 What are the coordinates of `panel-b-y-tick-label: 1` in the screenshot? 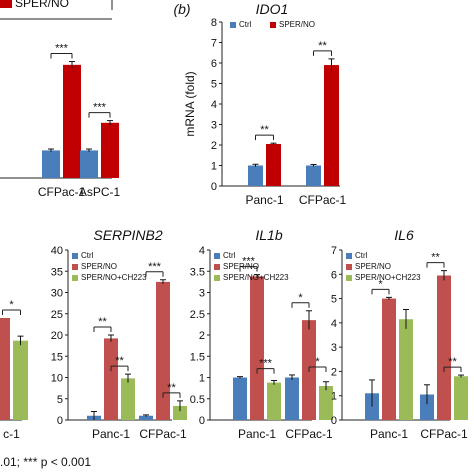 It's located at (214, 167).